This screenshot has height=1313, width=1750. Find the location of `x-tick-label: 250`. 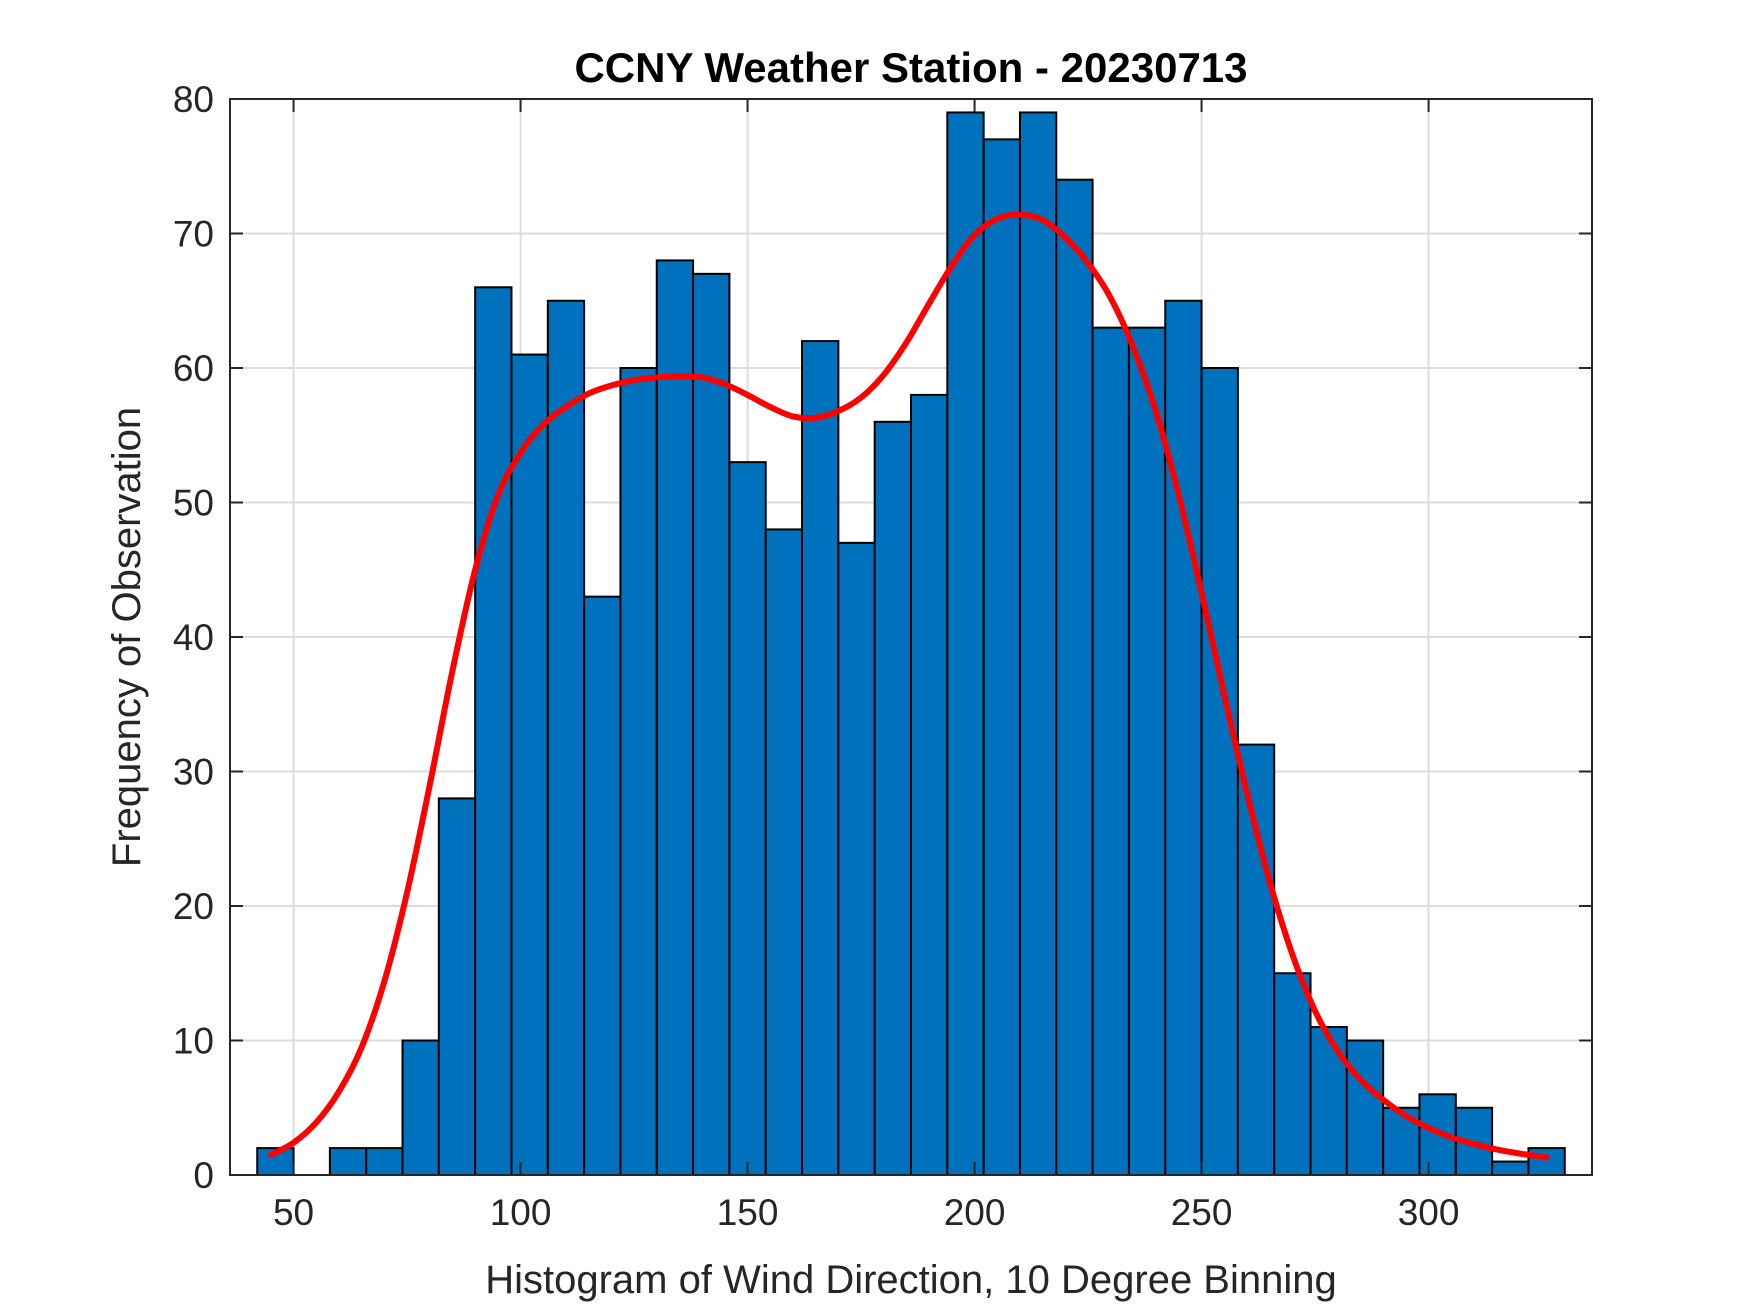

x-tick-label: 250 is located at coordinates (1202, 1212).